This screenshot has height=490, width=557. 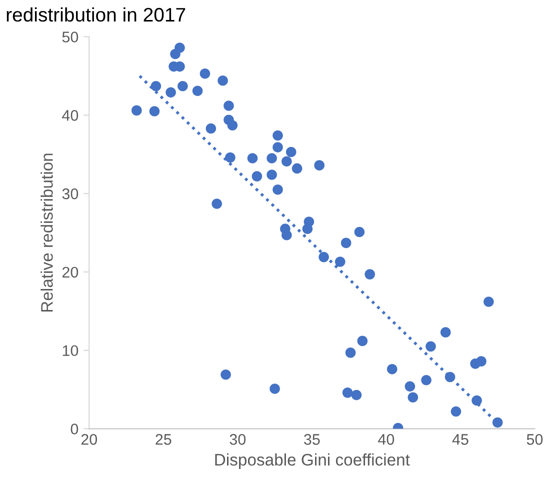 I want to click on y-axis-title: Relative redistribution, so click(x=46, y=233).